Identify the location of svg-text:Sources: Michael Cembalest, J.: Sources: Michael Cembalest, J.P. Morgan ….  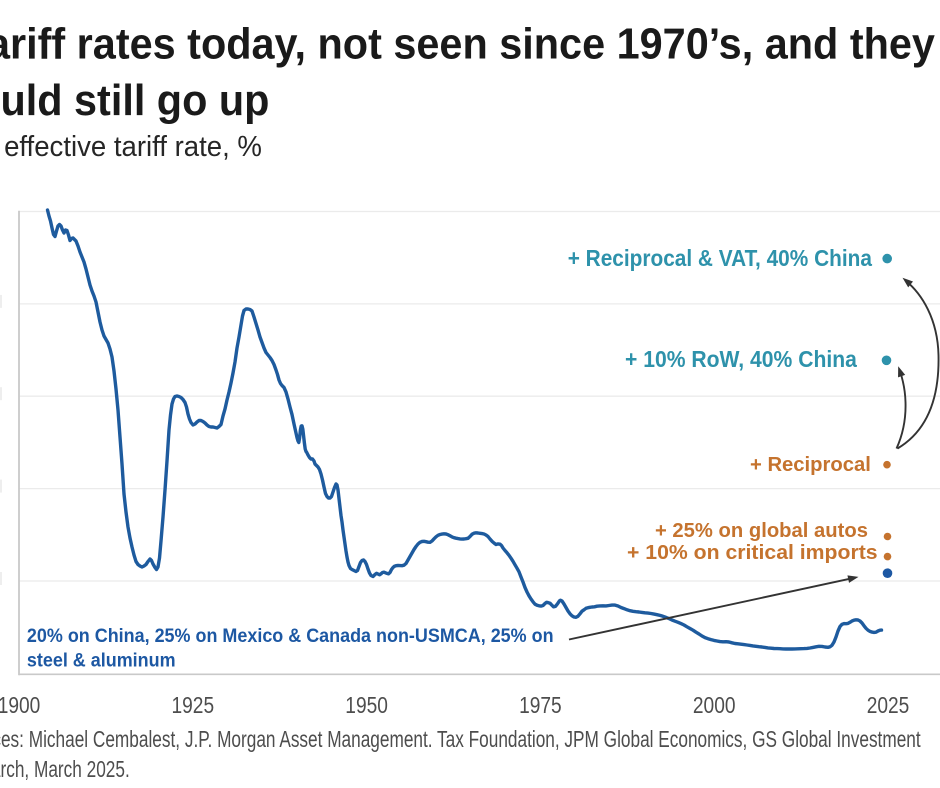
(460, 740).